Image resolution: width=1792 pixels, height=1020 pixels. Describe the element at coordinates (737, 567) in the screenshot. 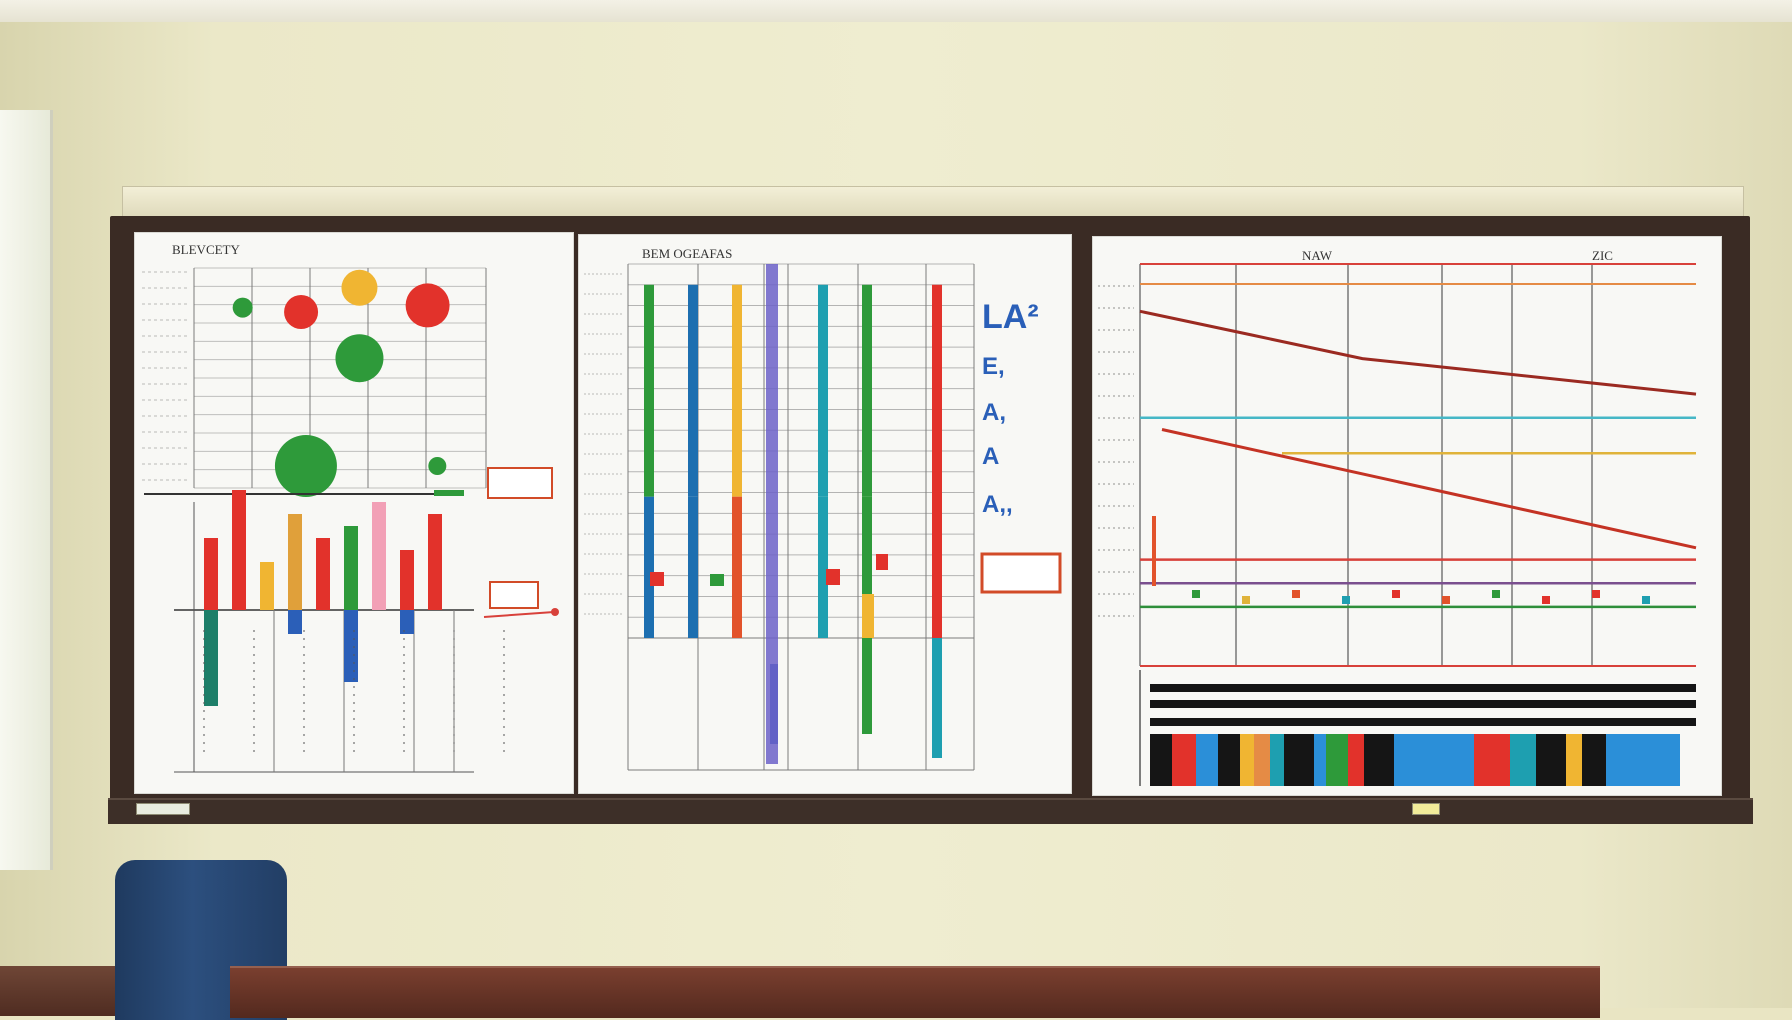

I see `mid-bar-2-bottom` at that location.